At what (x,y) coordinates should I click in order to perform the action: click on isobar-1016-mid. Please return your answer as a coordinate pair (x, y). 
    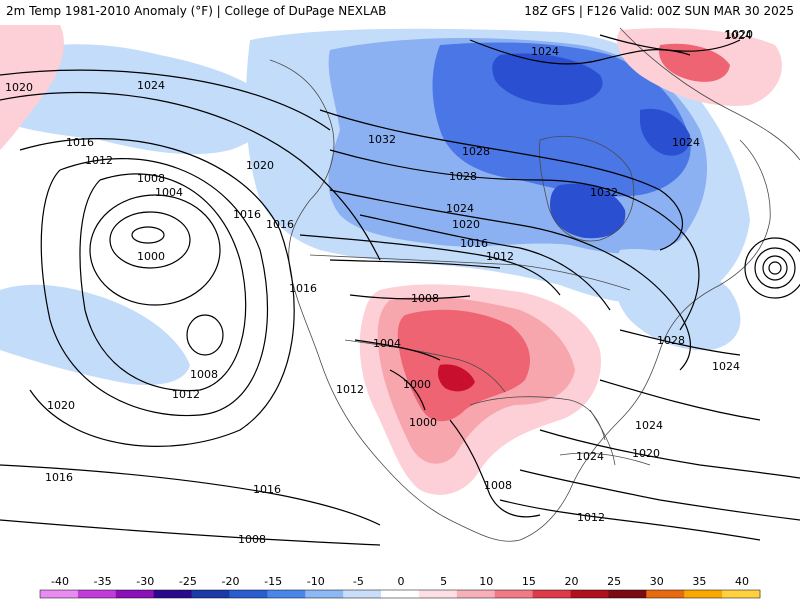
    Looking at the image, I should click on (430, 265).